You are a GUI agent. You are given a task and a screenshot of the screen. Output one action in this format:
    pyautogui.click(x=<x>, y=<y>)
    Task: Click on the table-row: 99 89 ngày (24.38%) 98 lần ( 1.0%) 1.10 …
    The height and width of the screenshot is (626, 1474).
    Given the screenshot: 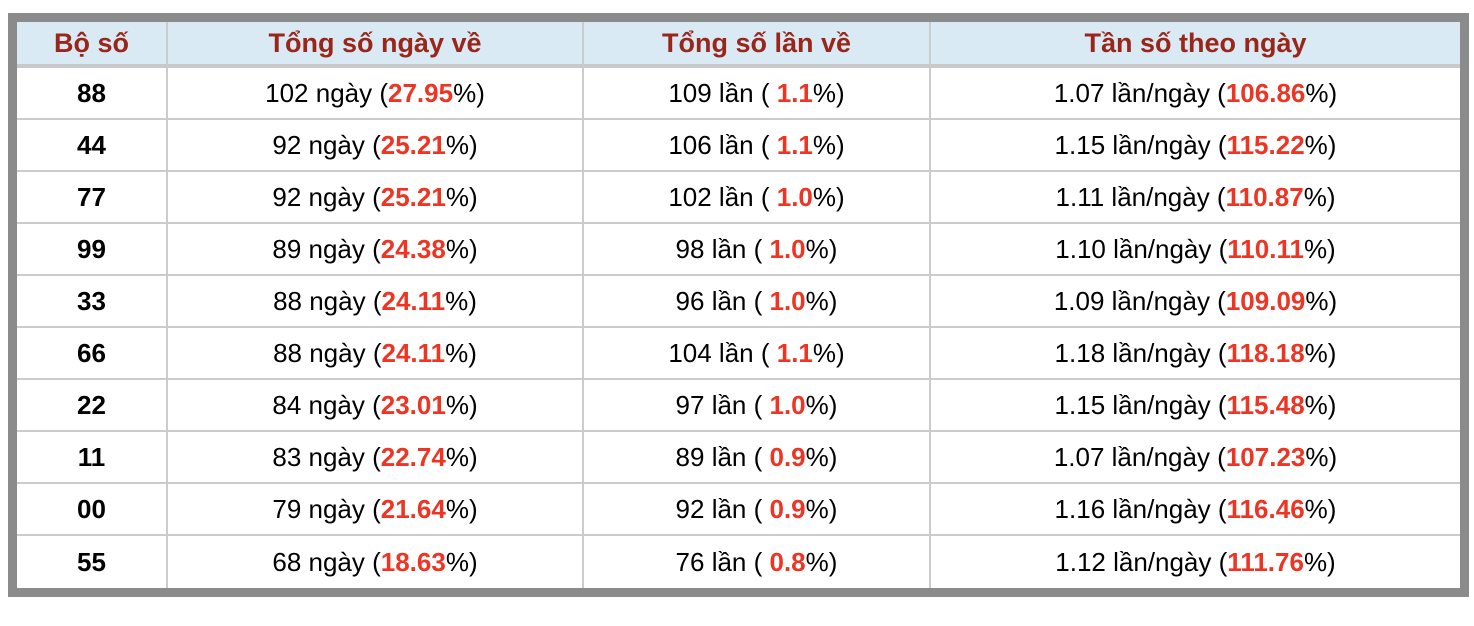 What is the action you would take?
    pyautogui.click(x=738, y=250)
    